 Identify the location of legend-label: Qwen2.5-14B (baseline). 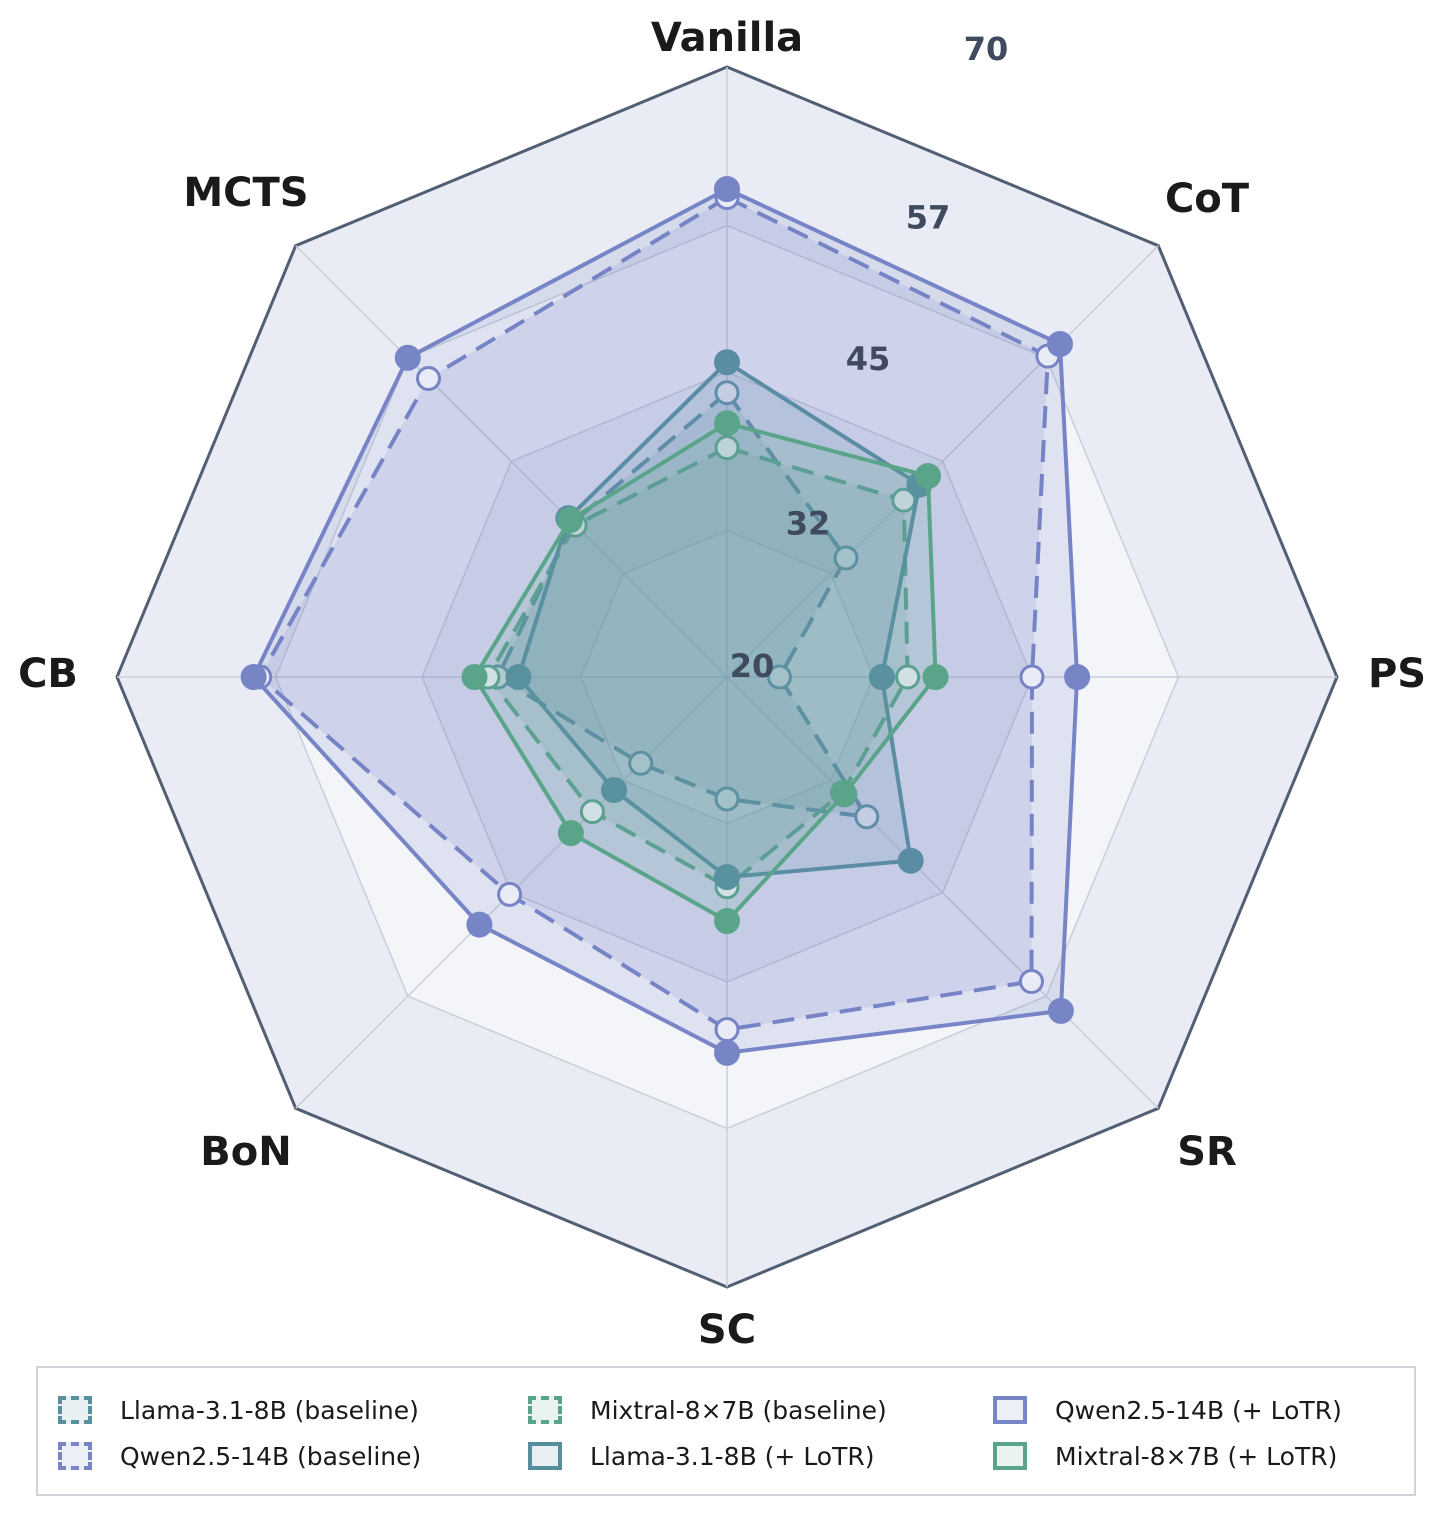
(271, 1456).